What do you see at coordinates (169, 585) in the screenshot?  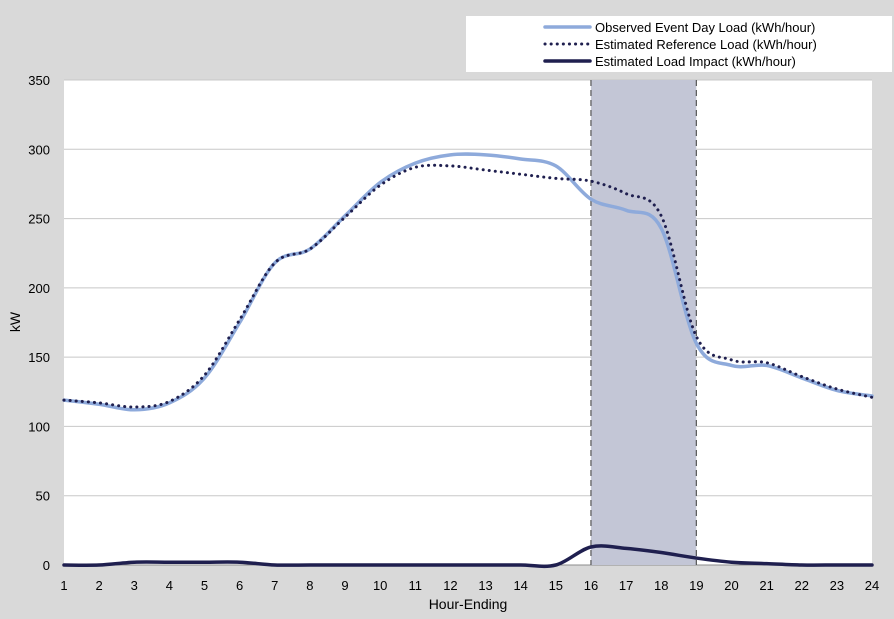 I see `x-tick-label: 4` at bounding box center [169, 585].